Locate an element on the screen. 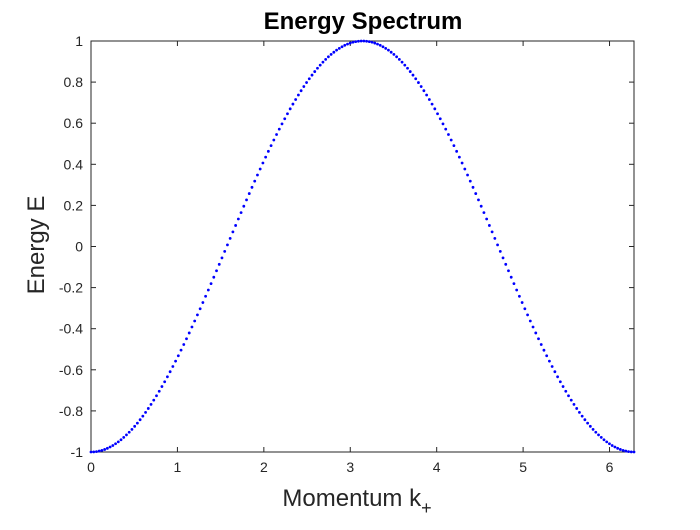  y-tick-label: 0.8 is located at coordinates (74, 82).